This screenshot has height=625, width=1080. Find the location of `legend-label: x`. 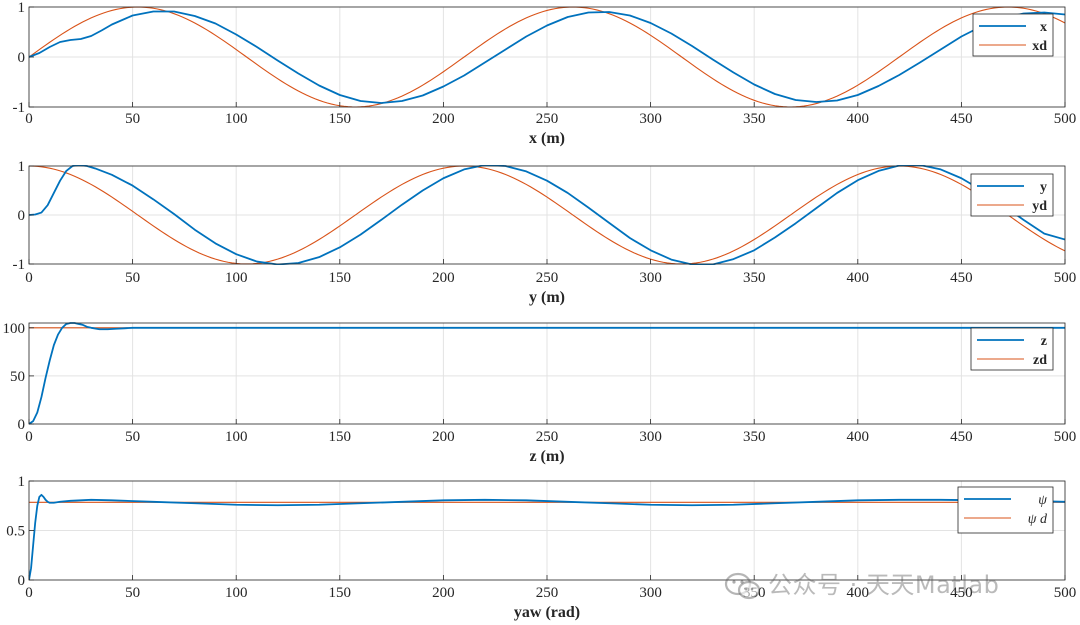

legend-label: x is located at coordinates (1043, 27).